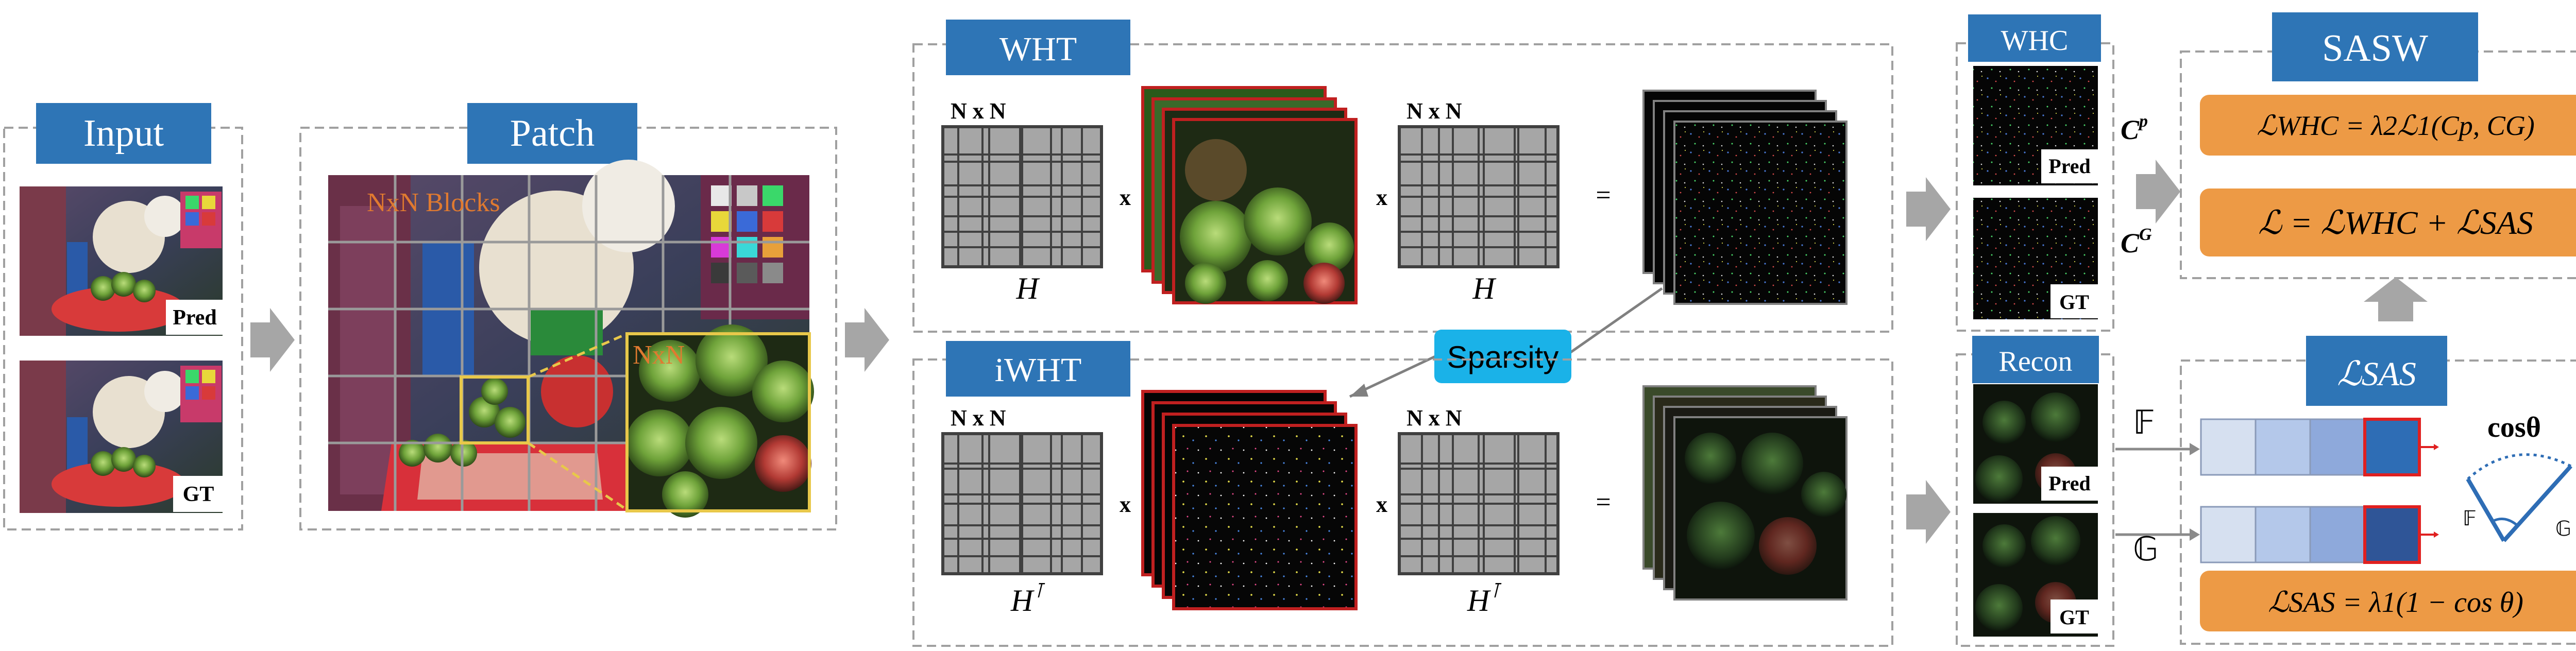 The image size is (2576, 651). I want to click on blocks-label: NxN Blocks, so click(433, 202).